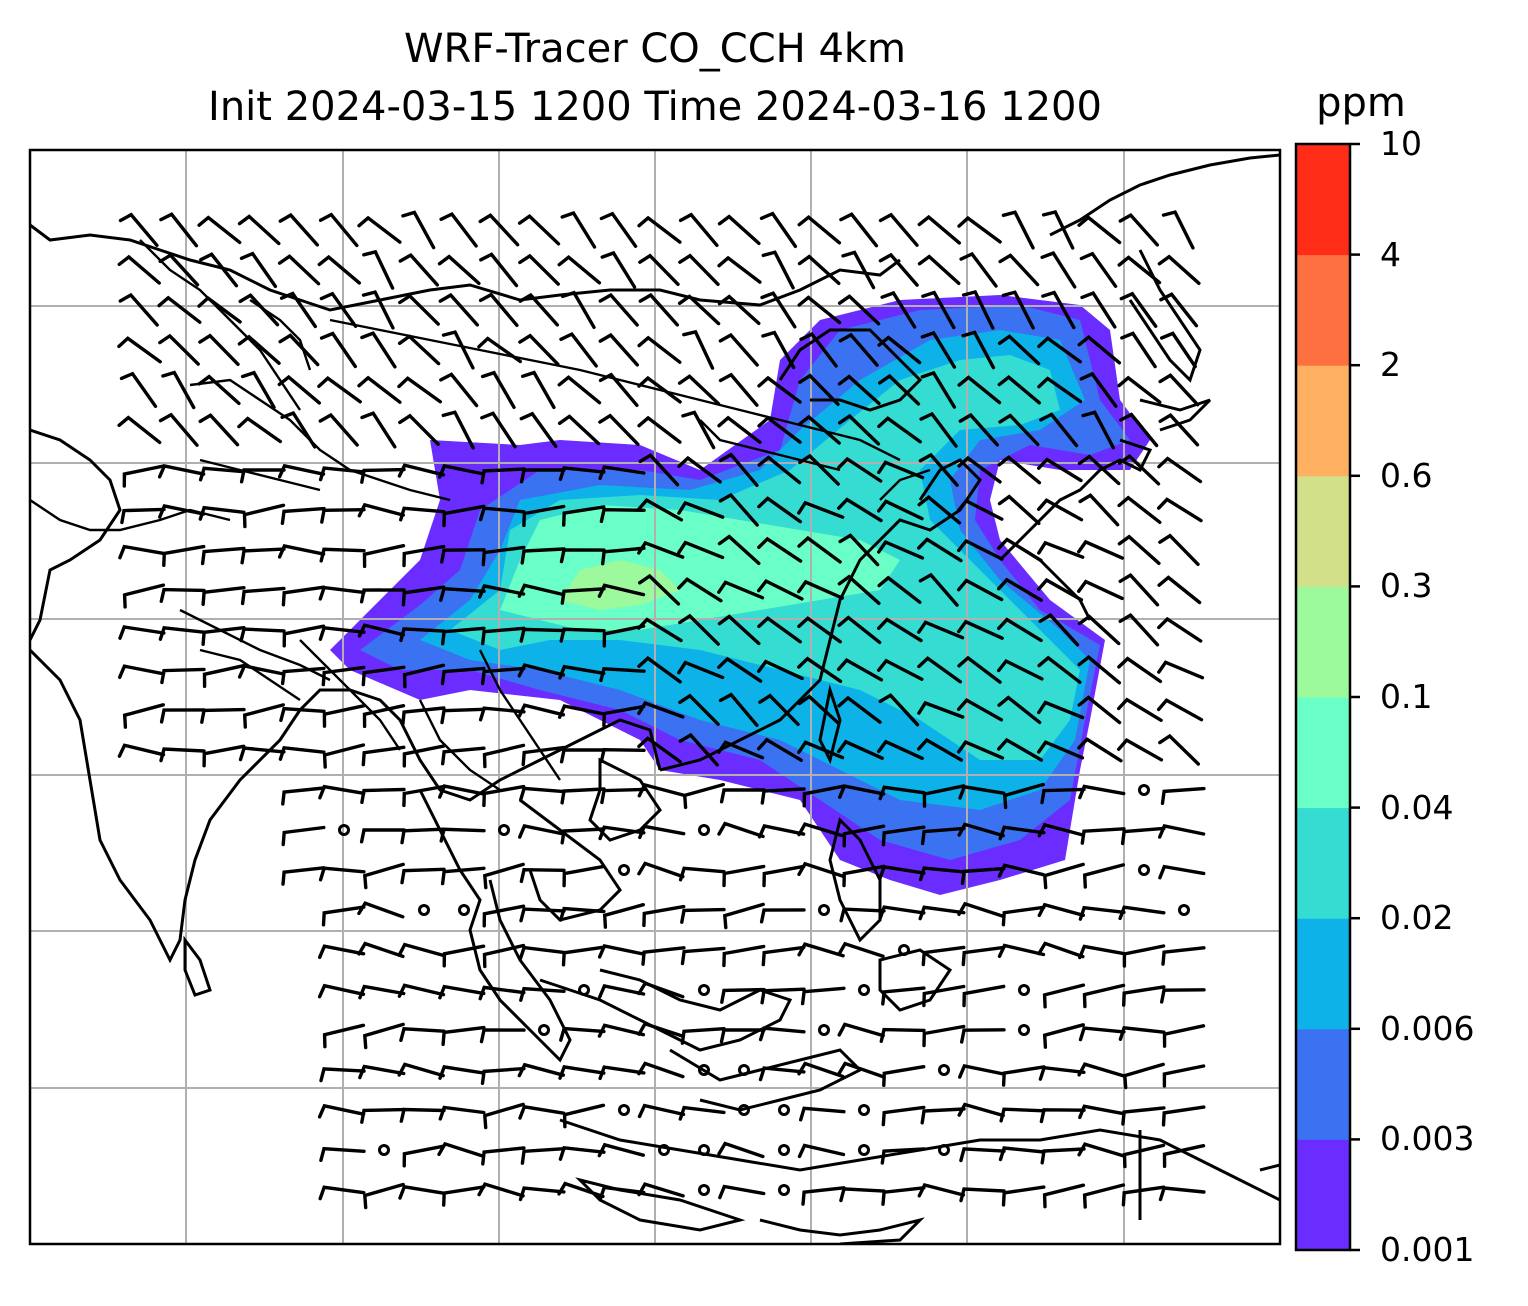 This screenshot has width=1528, height=1306. I want to click on colorbar-segment, so click(1323, 200).